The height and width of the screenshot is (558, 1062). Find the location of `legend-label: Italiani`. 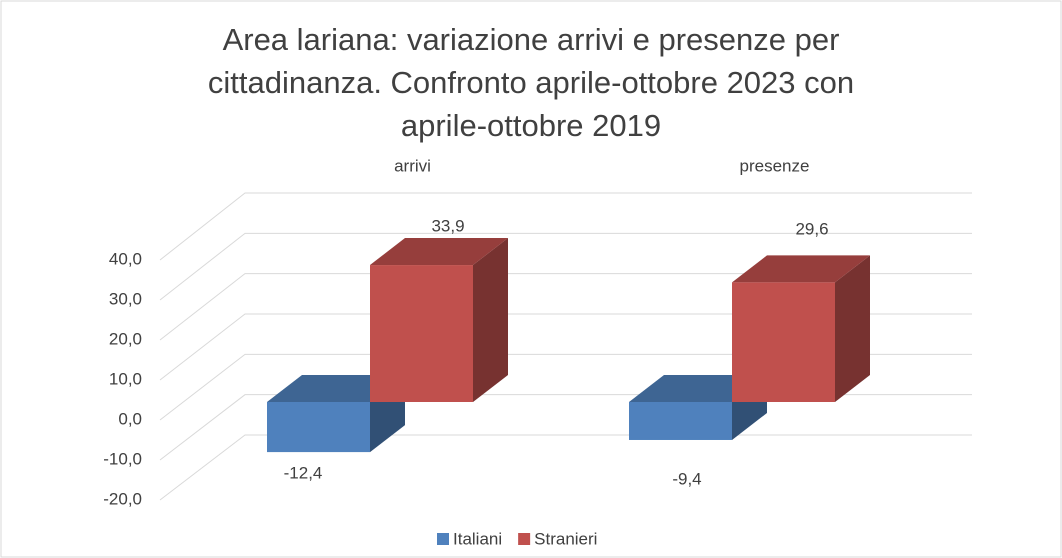

legend-label: Italiani is located at coordinates (477, 538).